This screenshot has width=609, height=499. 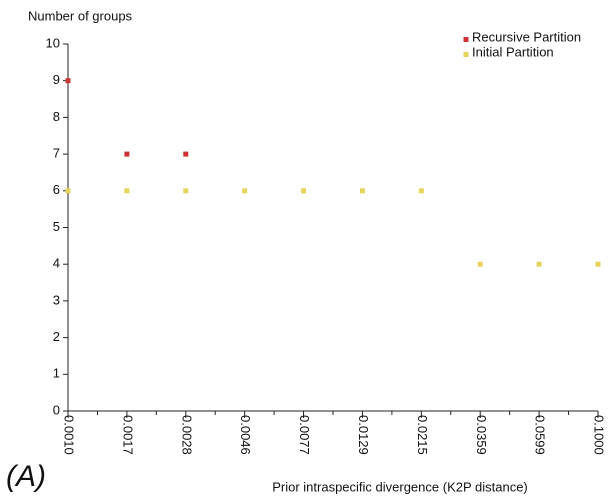 What do you see at coordinates (26, 476) in the screenshot?
I see `panel-label: (A)` at bounding box center [26, 476].